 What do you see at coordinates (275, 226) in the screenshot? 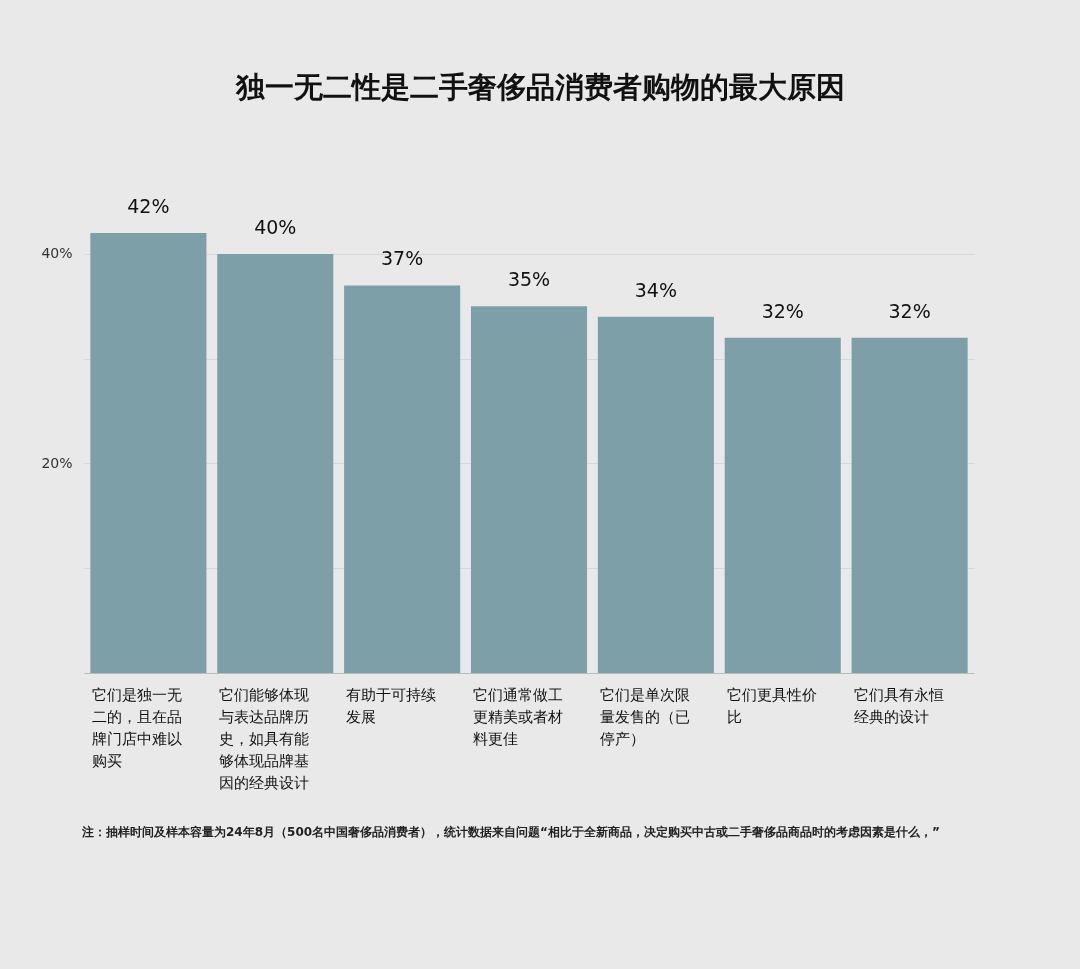
I see `data-label: 40%` at bounding box center [275, 226].